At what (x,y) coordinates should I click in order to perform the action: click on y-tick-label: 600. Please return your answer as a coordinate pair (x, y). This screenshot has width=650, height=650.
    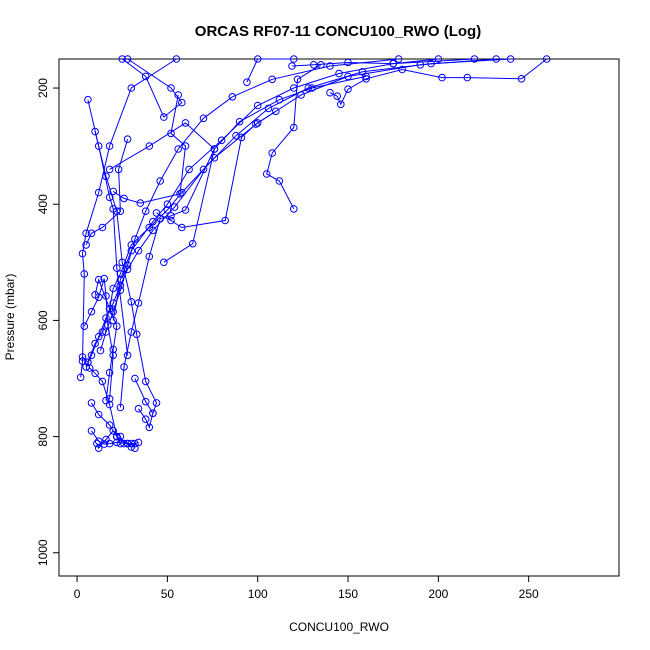
    Looking at the image, I should click on (43, 320).